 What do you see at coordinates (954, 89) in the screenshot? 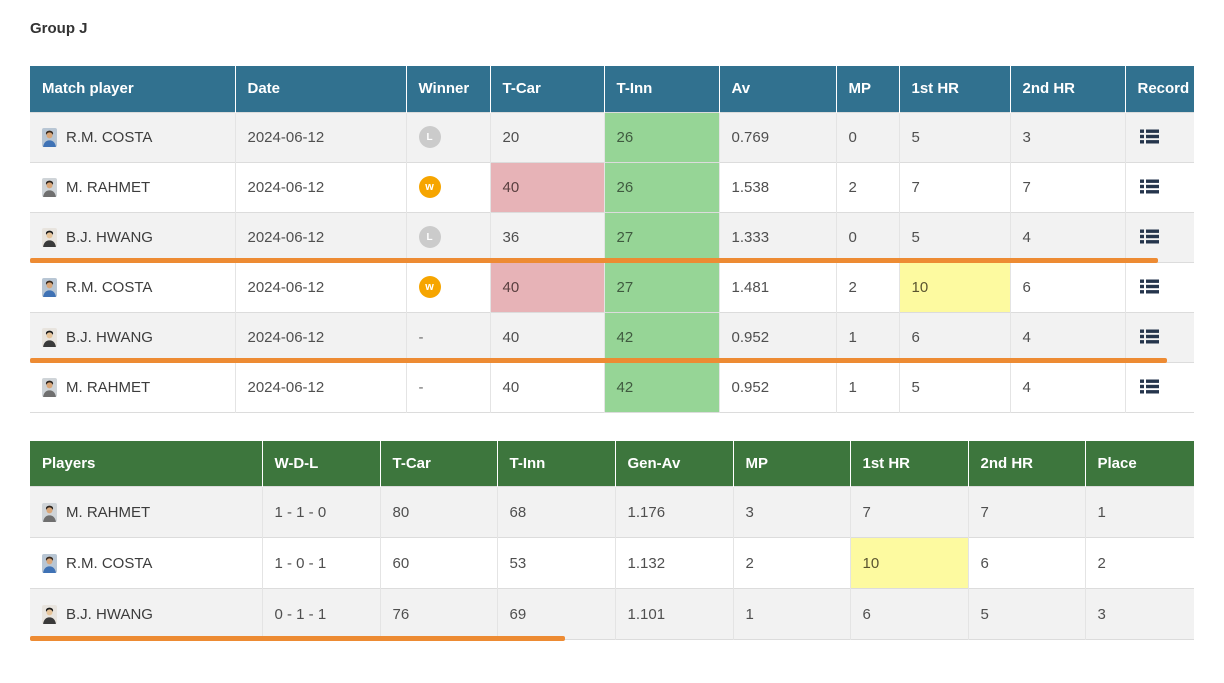
I see `column-header-1st-hr: 1st HR` at bounding box center [954, 89].